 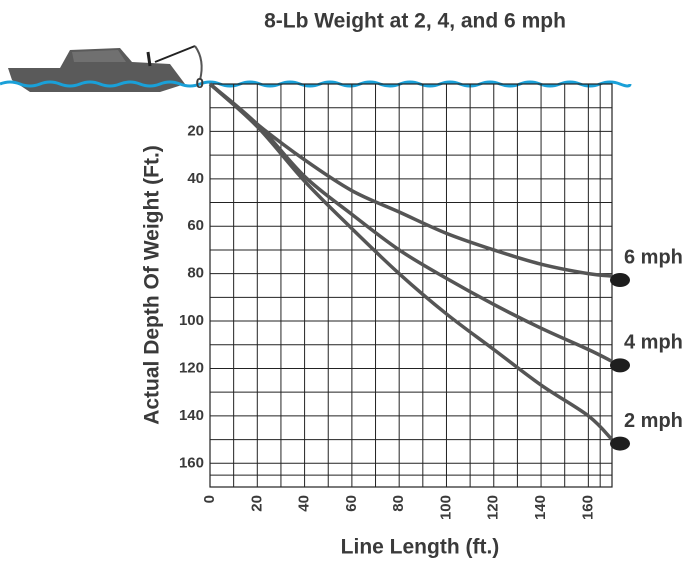 What do you see at coordinates (420, 547) in the screenshot?
I see `x-axis-label: Line Length (ft.)` at bounding box center [420, 547].